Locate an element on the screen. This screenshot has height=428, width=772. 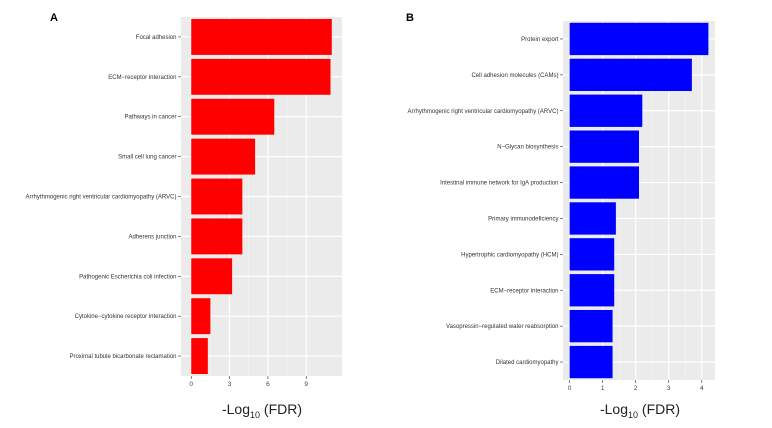
x-tick-label: 1 is located at coordinates (603, 388).